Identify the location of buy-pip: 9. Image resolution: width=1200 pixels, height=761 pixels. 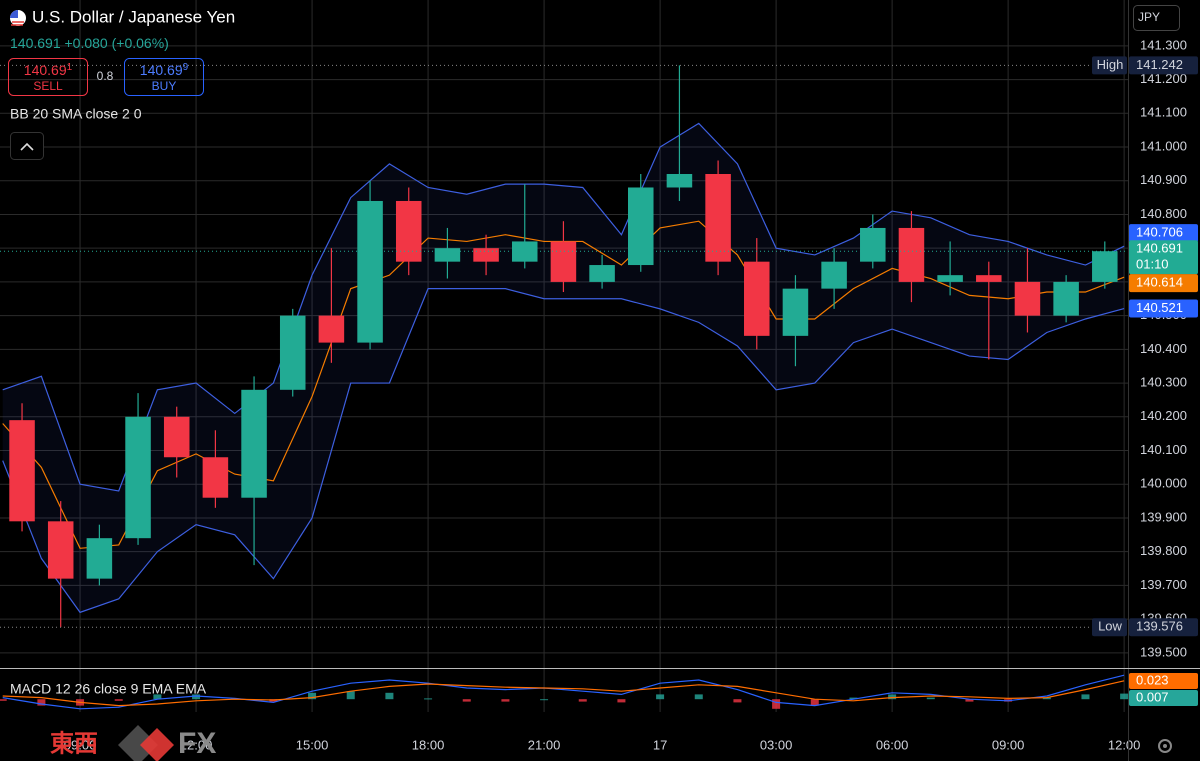
(186, 67).